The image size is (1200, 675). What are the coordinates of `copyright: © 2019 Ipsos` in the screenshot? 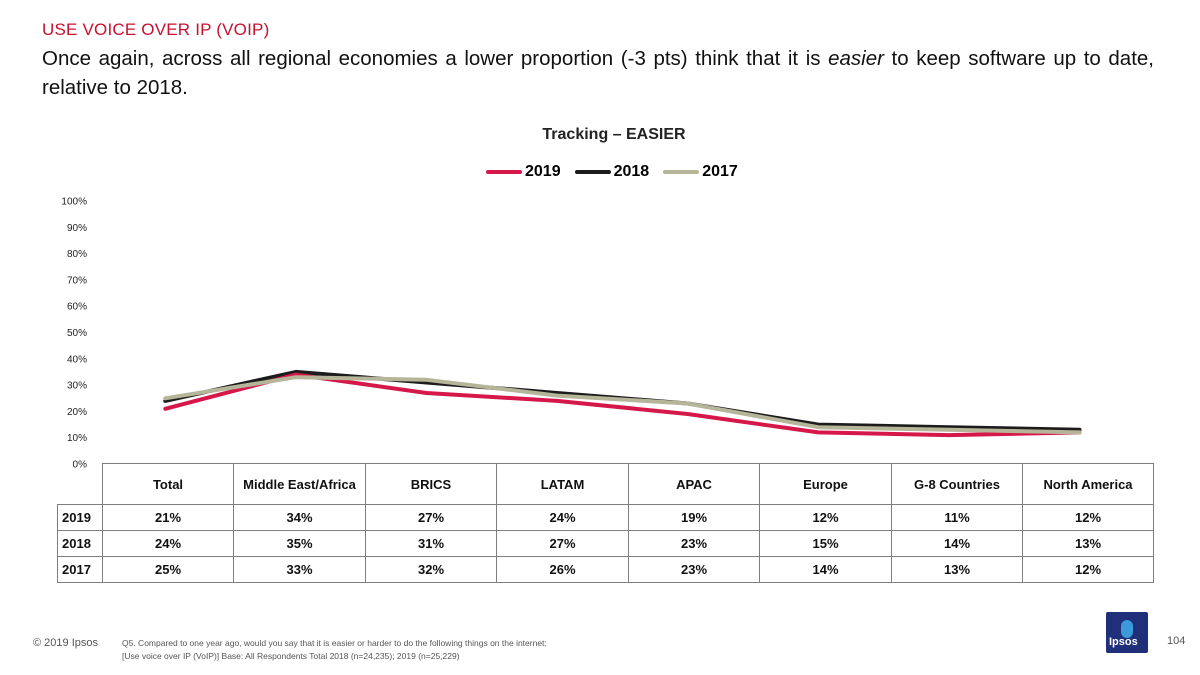 It's located at (65, 643).